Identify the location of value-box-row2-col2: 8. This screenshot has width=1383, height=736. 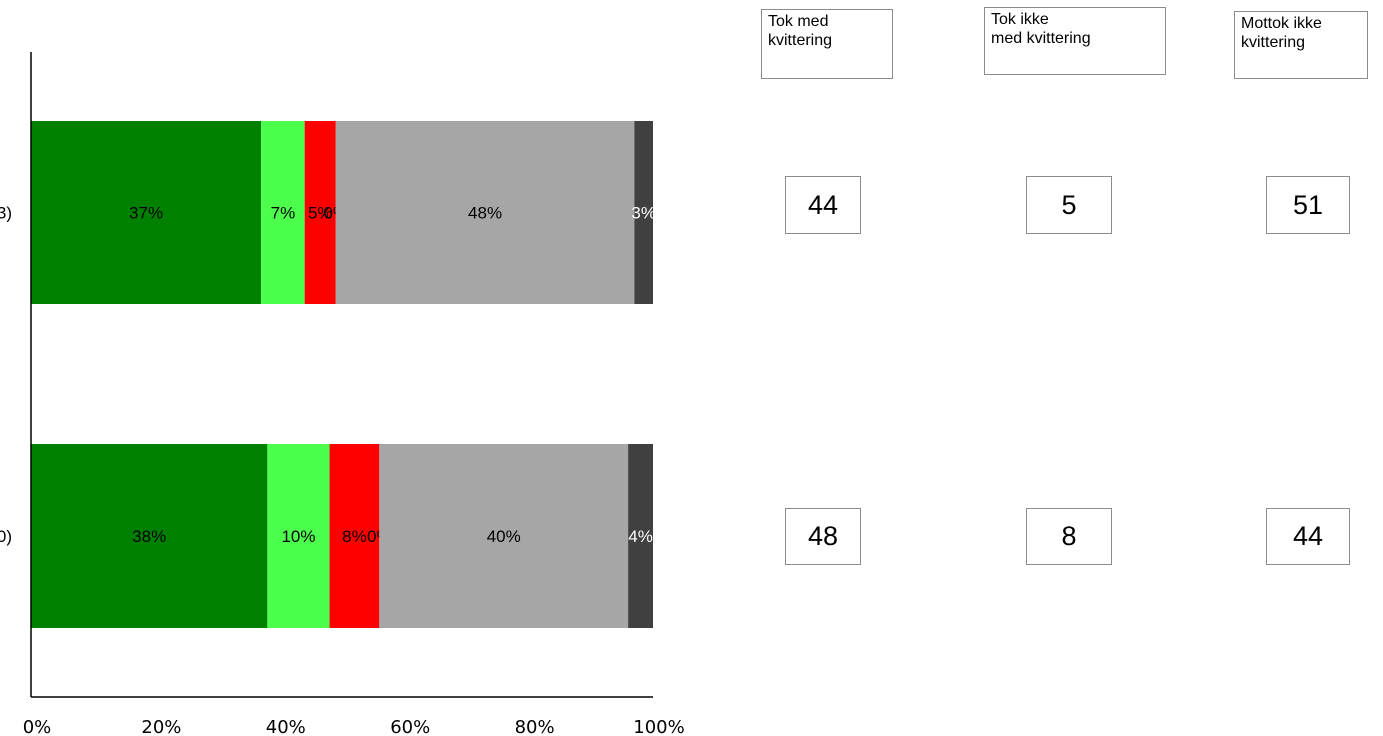
(1069, 536).